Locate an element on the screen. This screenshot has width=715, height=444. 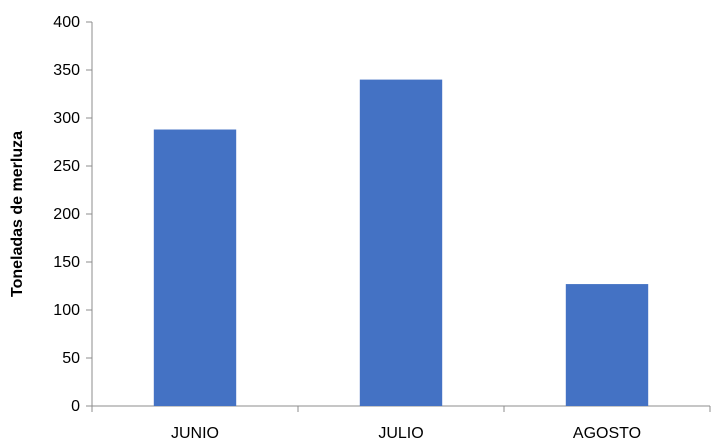
y-tick-label: 100 is located at coordinates (66, 310).